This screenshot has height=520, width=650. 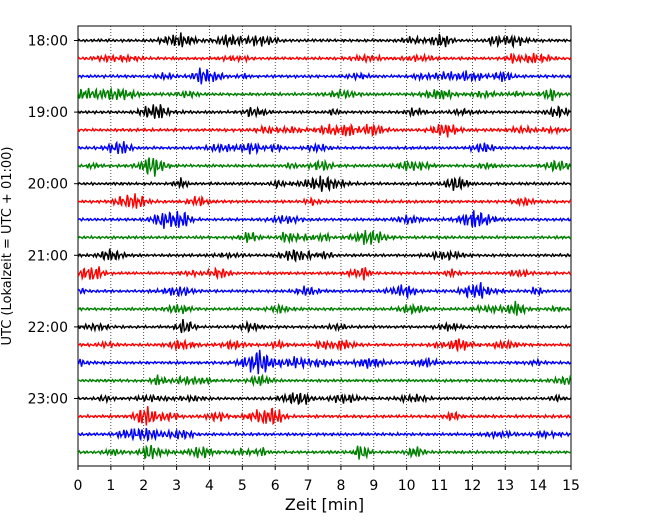 What do you see at coordinates (324, 148) in the screenshot?
I see `trace-19:30` at bounding box center [324, 148].